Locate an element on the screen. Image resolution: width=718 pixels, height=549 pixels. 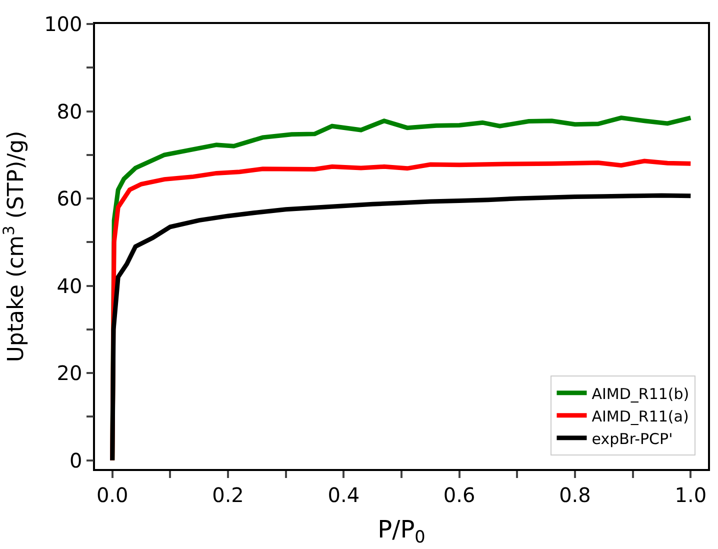
y-tick-label: 40 is located at coordinates (69, 286).